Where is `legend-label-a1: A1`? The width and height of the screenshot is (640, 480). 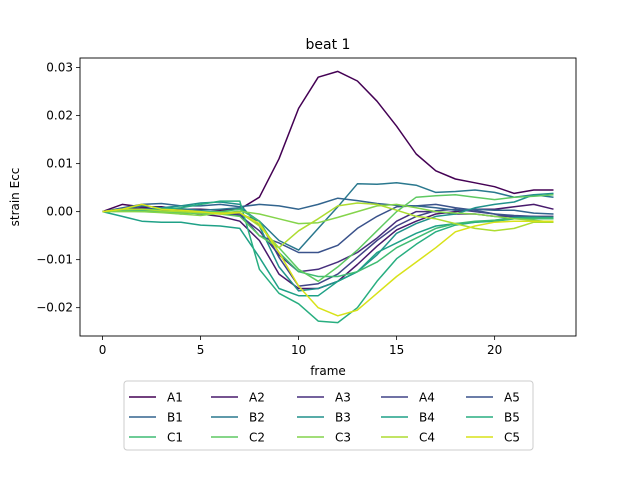 legend-label-a1: A1 is located at coordinates (175, 398).